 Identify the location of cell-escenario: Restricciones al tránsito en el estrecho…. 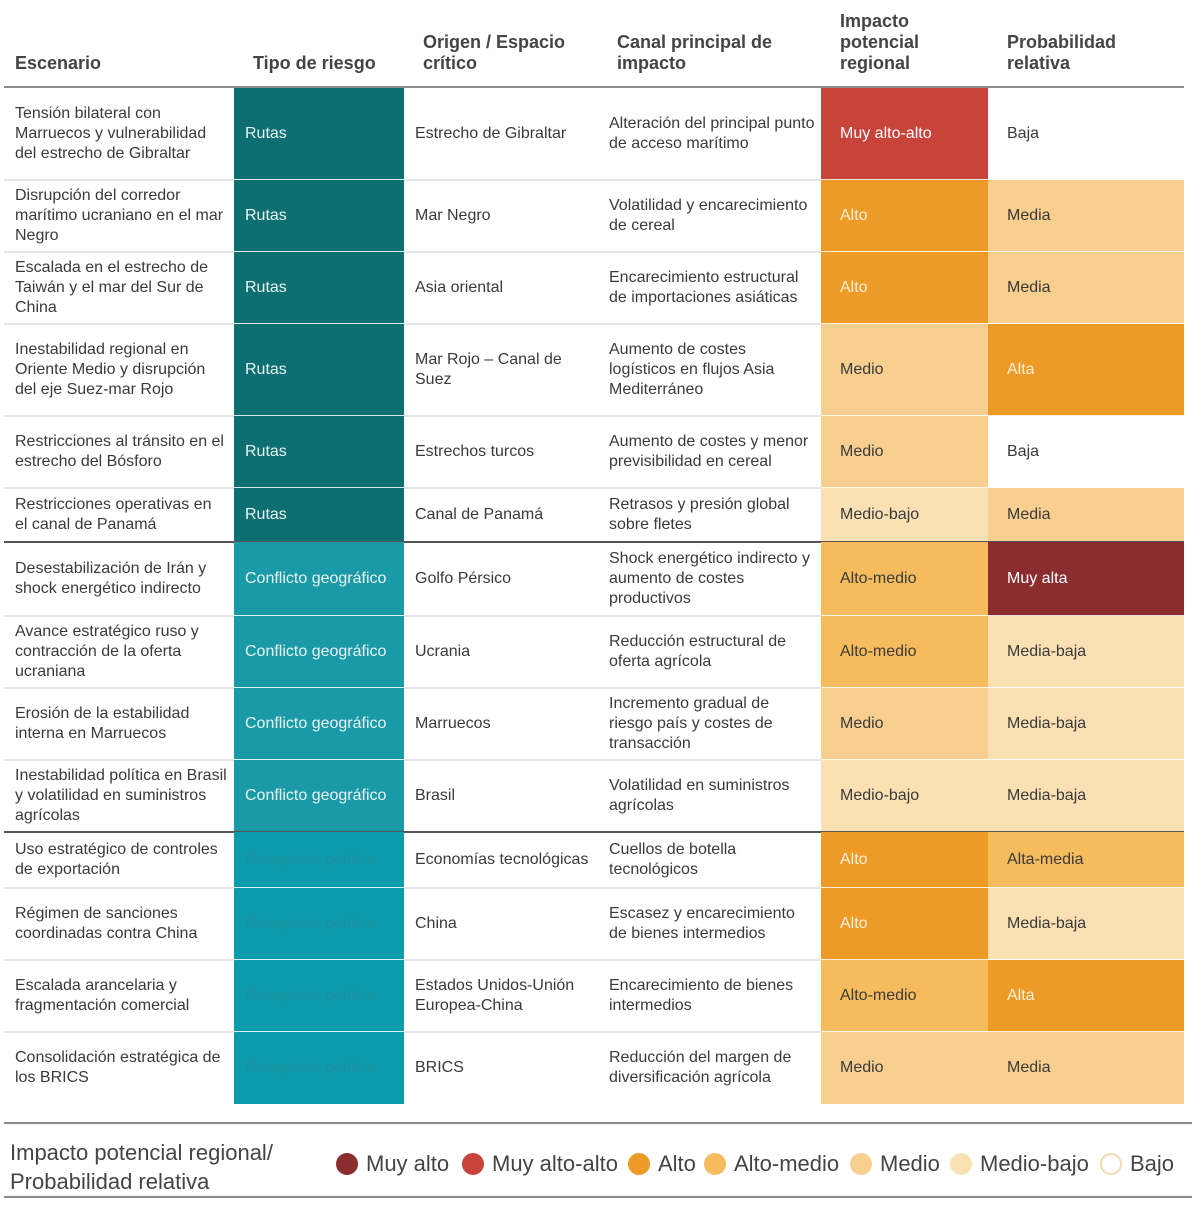
(119, 451).